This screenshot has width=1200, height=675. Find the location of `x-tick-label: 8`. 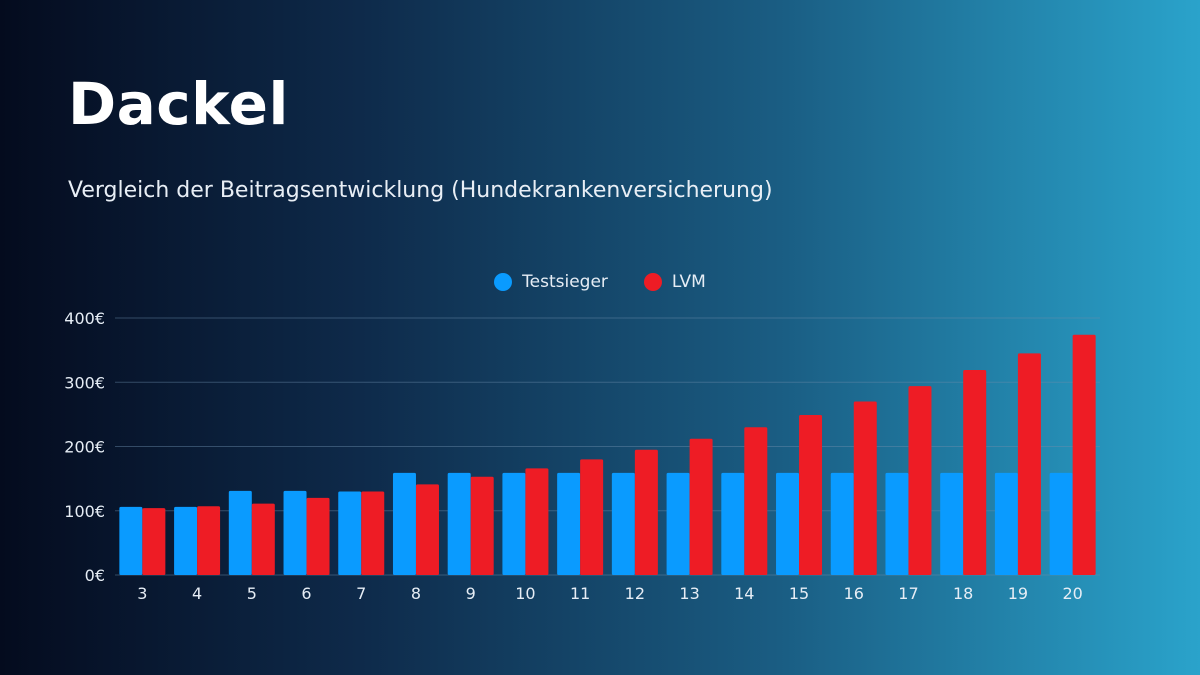

x-tick-label: 8 is located at coordinates (416, 593).